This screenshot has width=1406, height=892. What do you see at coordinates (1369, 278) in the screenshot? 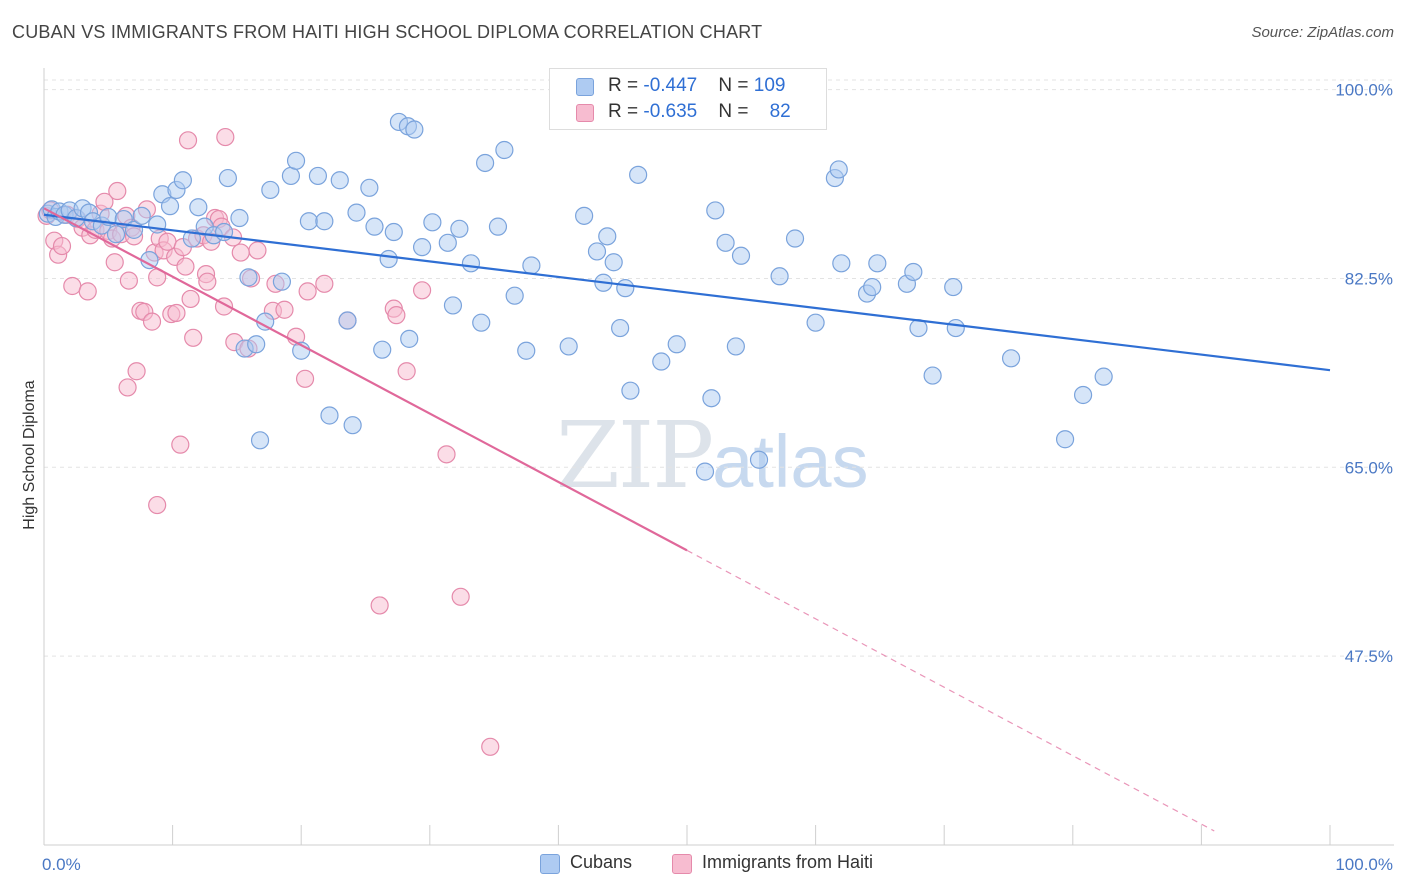
I see `y-tick-label: 82.5%` at bounding box center [1369, 278].